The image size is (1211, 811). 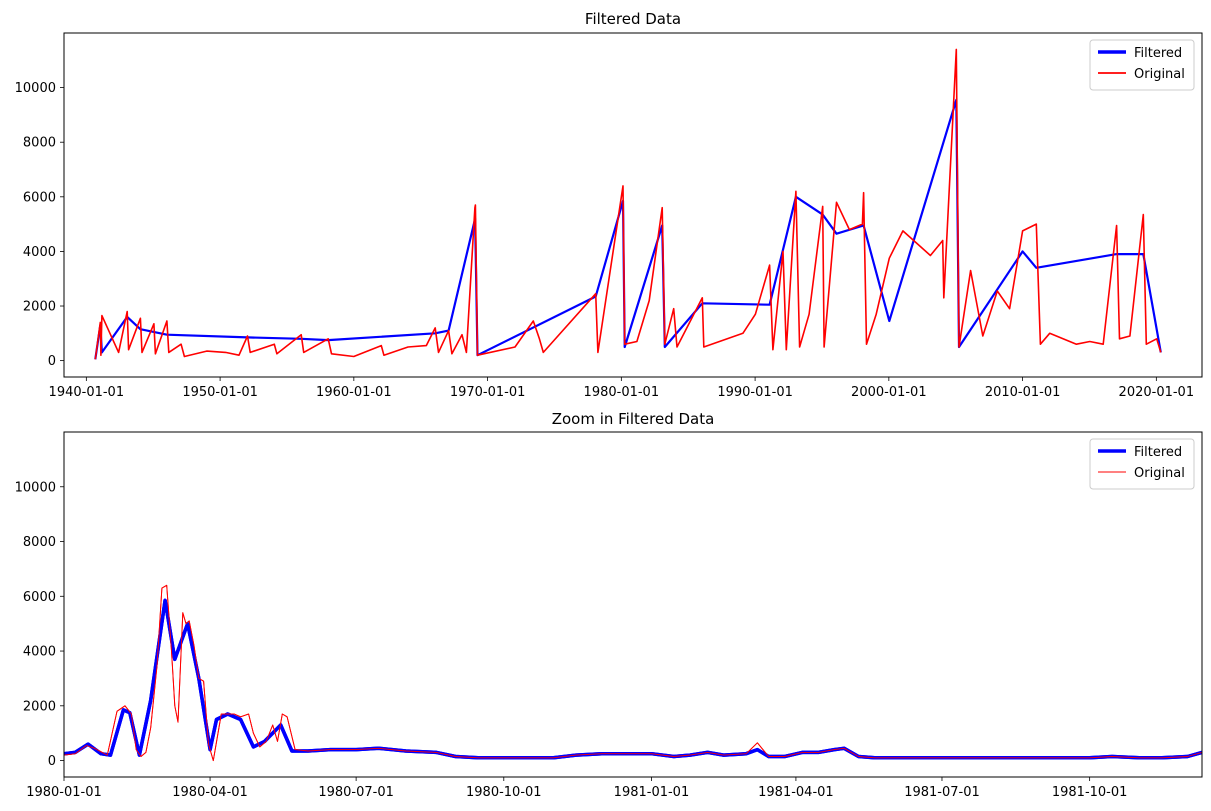 I want to click on x-tick-label: 1950-01-01, so click(x=220, y=392).